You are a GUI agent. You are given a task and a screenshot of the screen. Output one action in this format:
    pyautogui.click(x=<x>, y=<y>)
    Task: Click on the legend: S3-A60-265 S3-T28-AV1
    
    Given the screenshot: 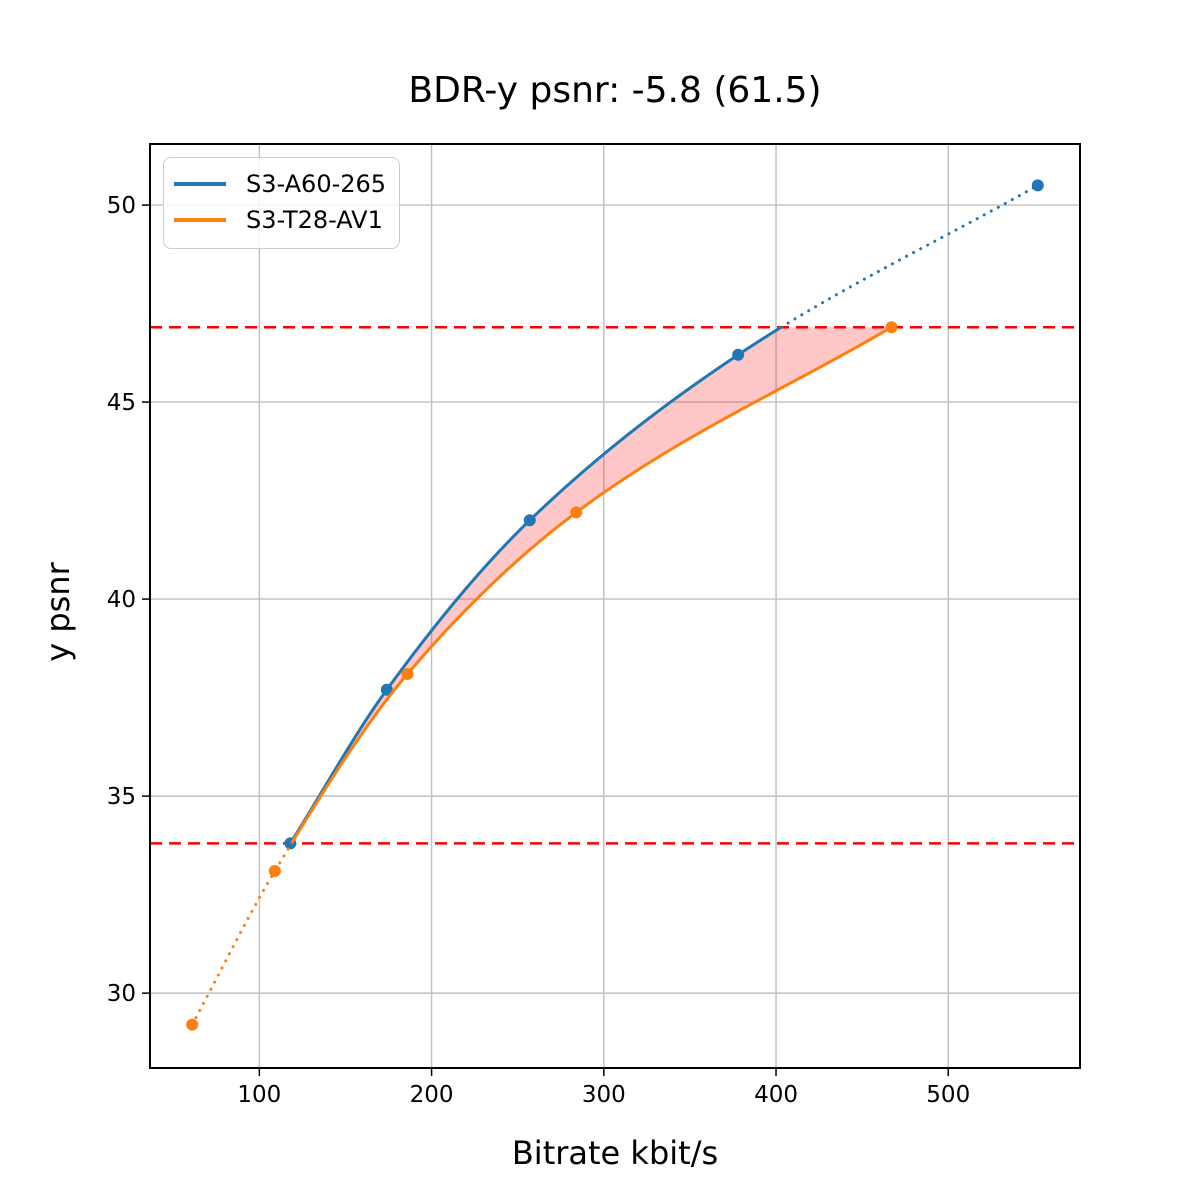 What is the action you would take?
    pyautogui.click(x=281, y=203)
    